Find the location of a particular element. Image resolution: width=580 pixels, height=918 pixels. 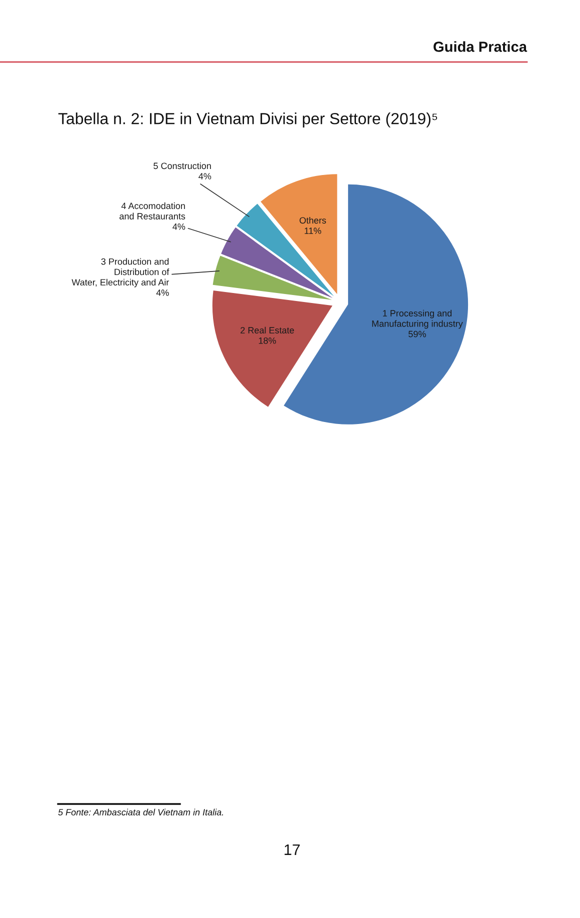

slice-label: 4 Accomodation and Restaurants is located at coordinates (153, 211).